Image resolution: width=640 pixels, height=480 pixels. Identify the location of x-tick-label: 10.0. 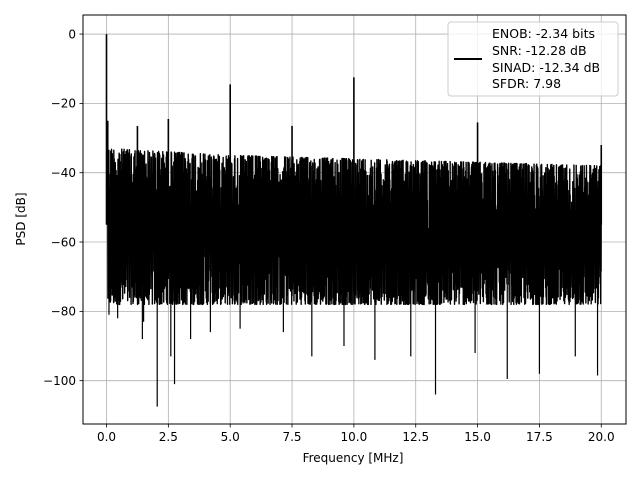
(354, 437).